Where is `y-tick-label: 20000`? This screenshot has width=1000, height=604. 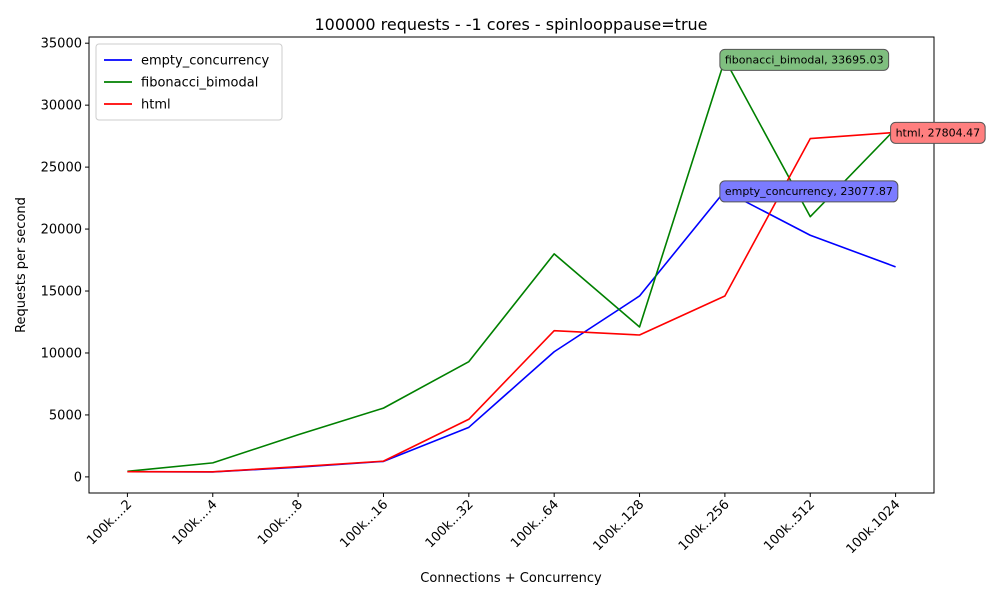
y-tick-label: 20000 is located at coordinates (61, 230).